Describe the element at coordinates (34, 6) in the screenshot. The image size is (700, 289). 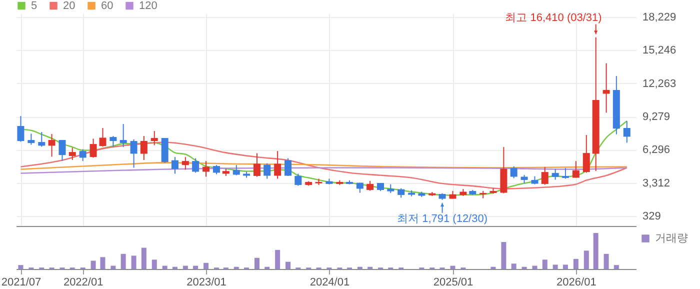
I see `legend-label: 5` at that location.